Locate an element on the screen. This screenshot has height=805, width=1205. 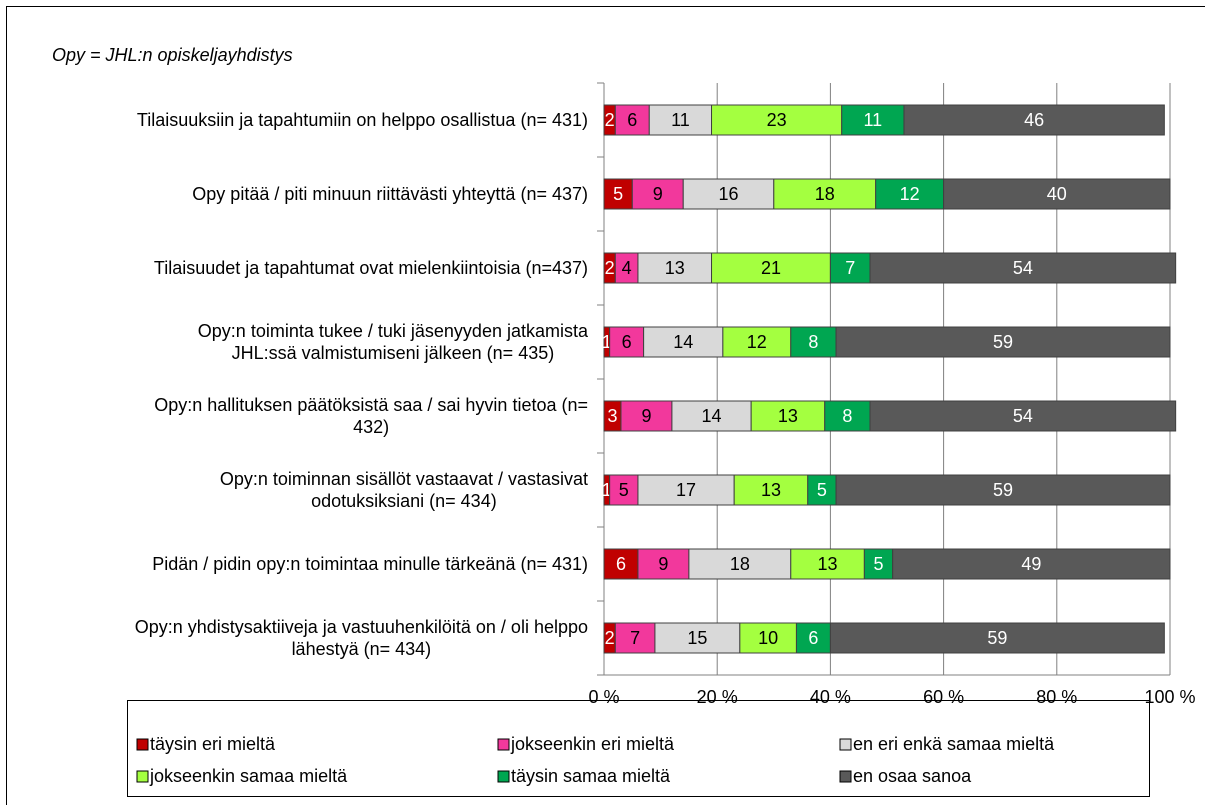
legend-label: jokseenkin samaa mieltä is located at coordinates (248, 776).